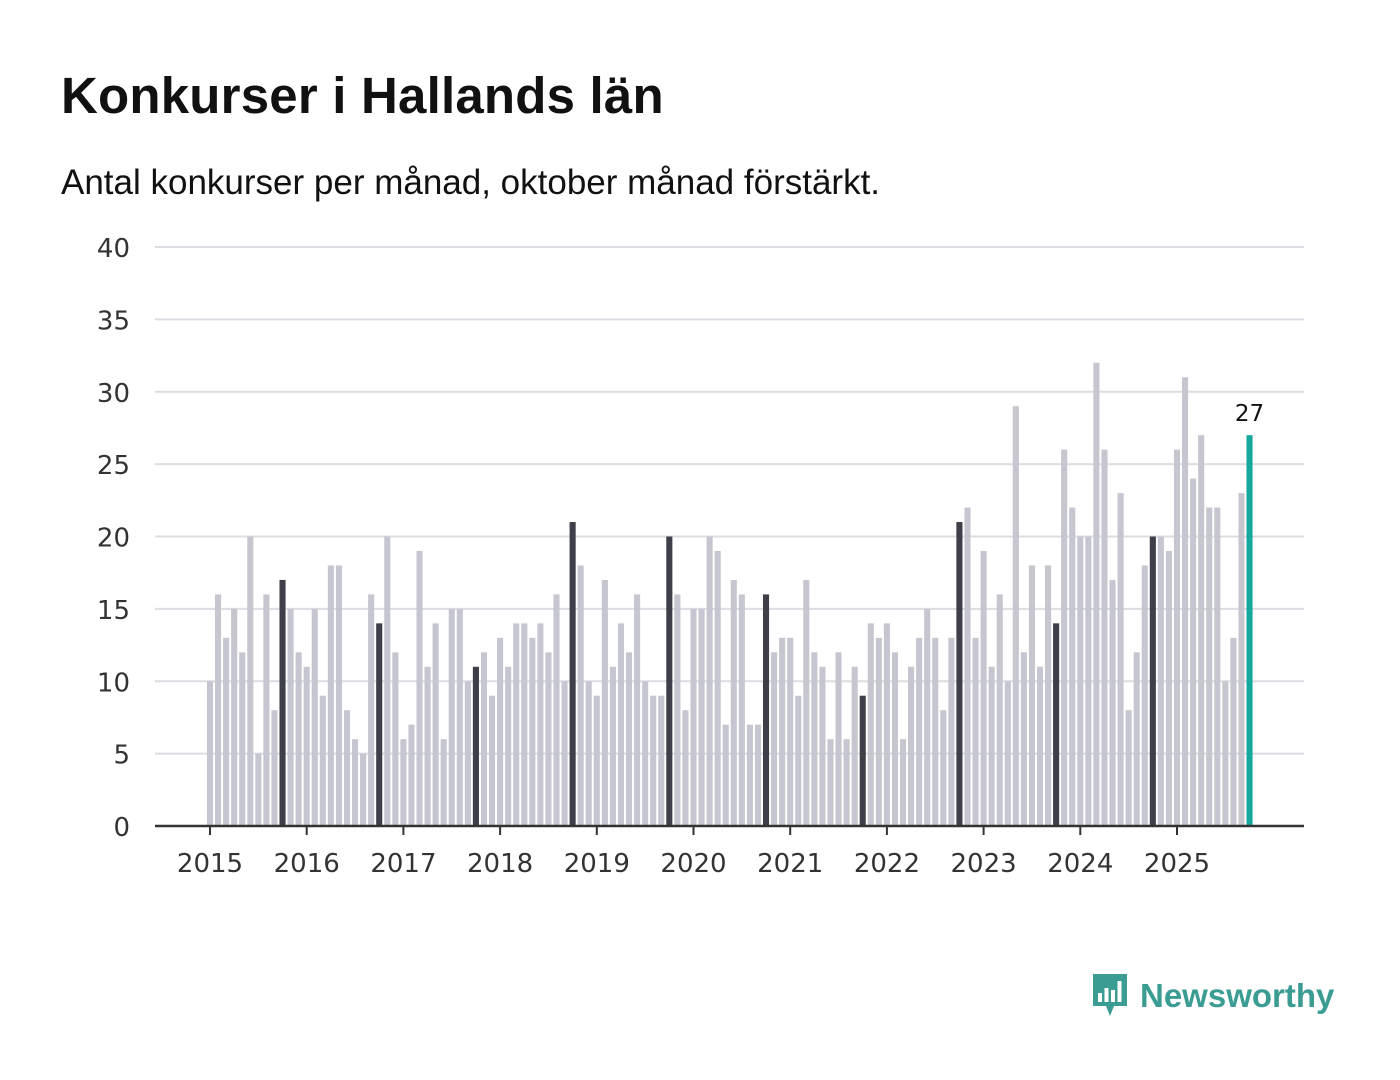 The height and width of the screenshot is (1080, 1400). I want to click on x-tick-label: 2025, so click(1177, 864).